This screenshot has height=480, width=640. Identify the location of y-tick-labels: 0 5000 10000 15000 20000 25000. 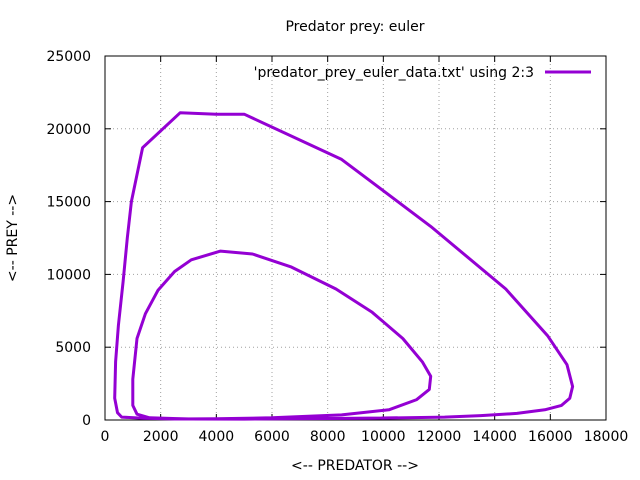
(68, 239).